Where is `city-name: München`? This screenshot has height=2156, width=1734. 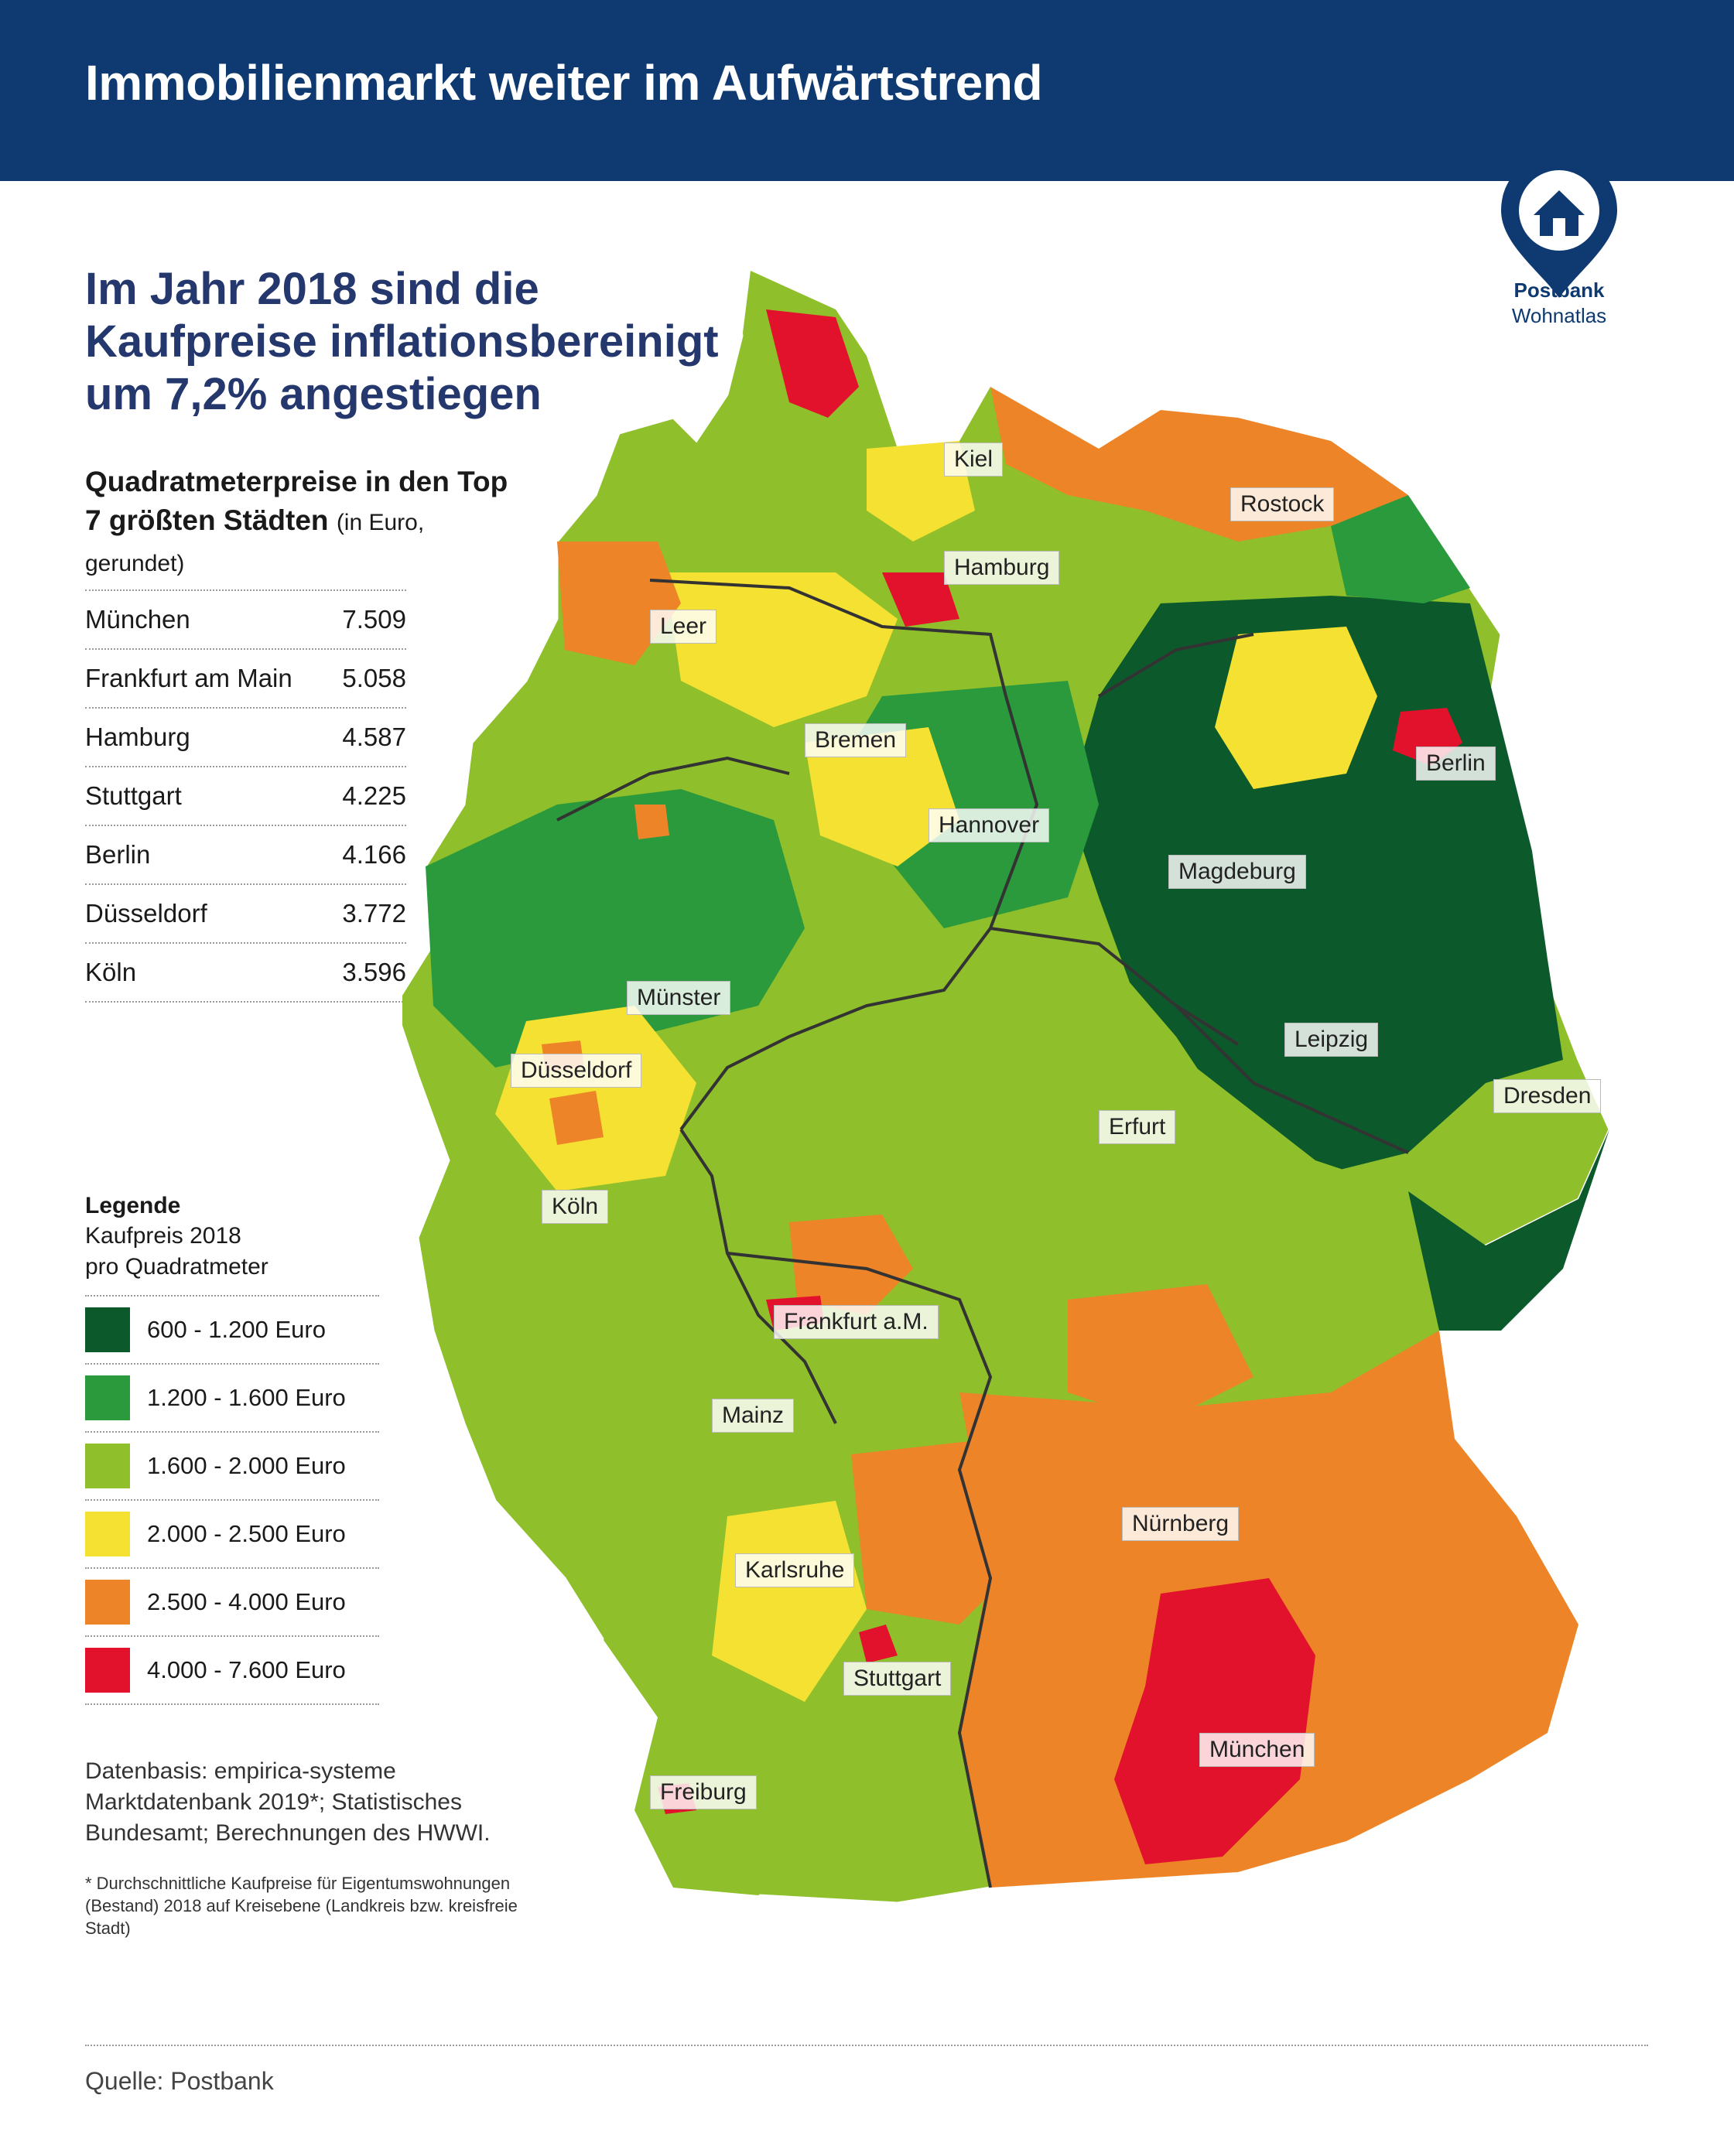 city-name: München is located at coordinates (137, 619).